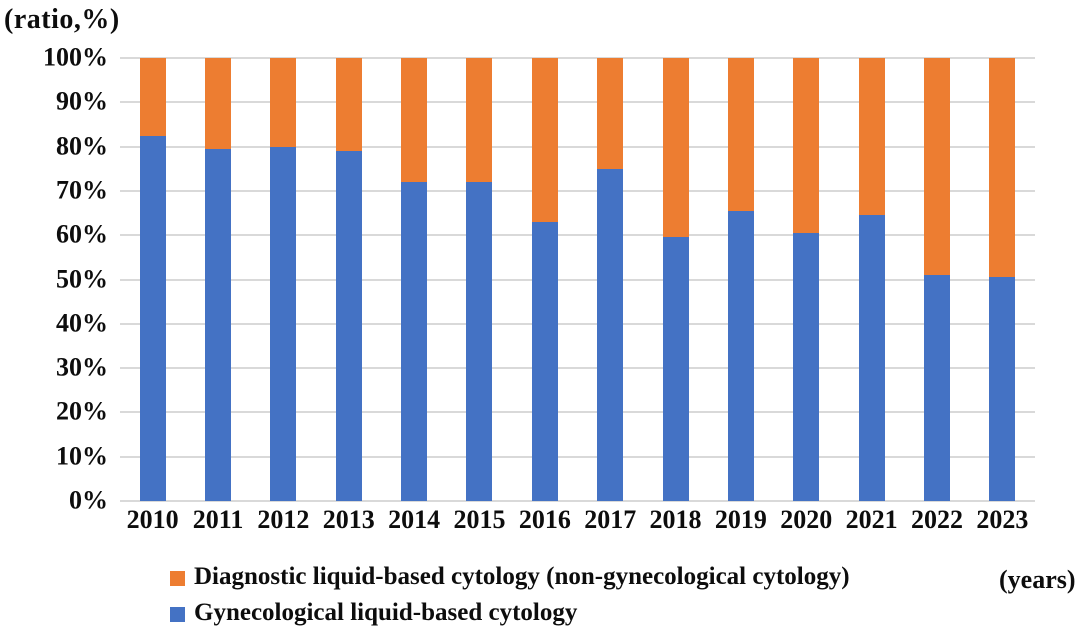 This screenshot has height=635, width=1080. Describe the element at coordinates (386, 612) in the screenshot. I see `legend-label-gynecological: Gynecological liquid-based cytology` at that location.